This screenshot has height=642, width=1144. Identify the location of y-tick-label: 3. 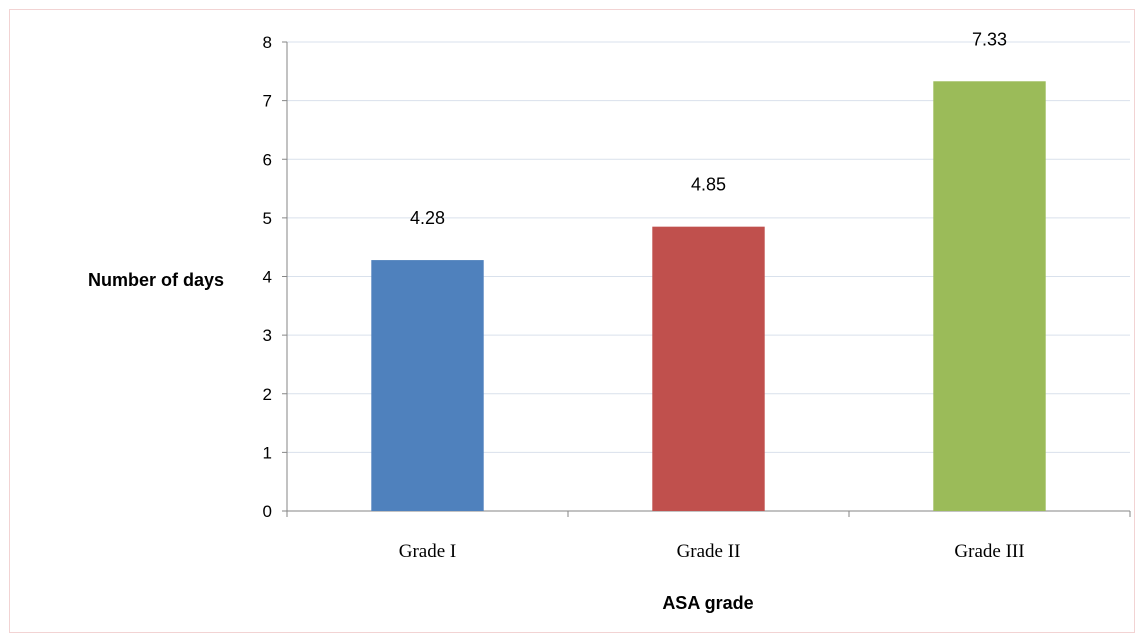
(267, 335).